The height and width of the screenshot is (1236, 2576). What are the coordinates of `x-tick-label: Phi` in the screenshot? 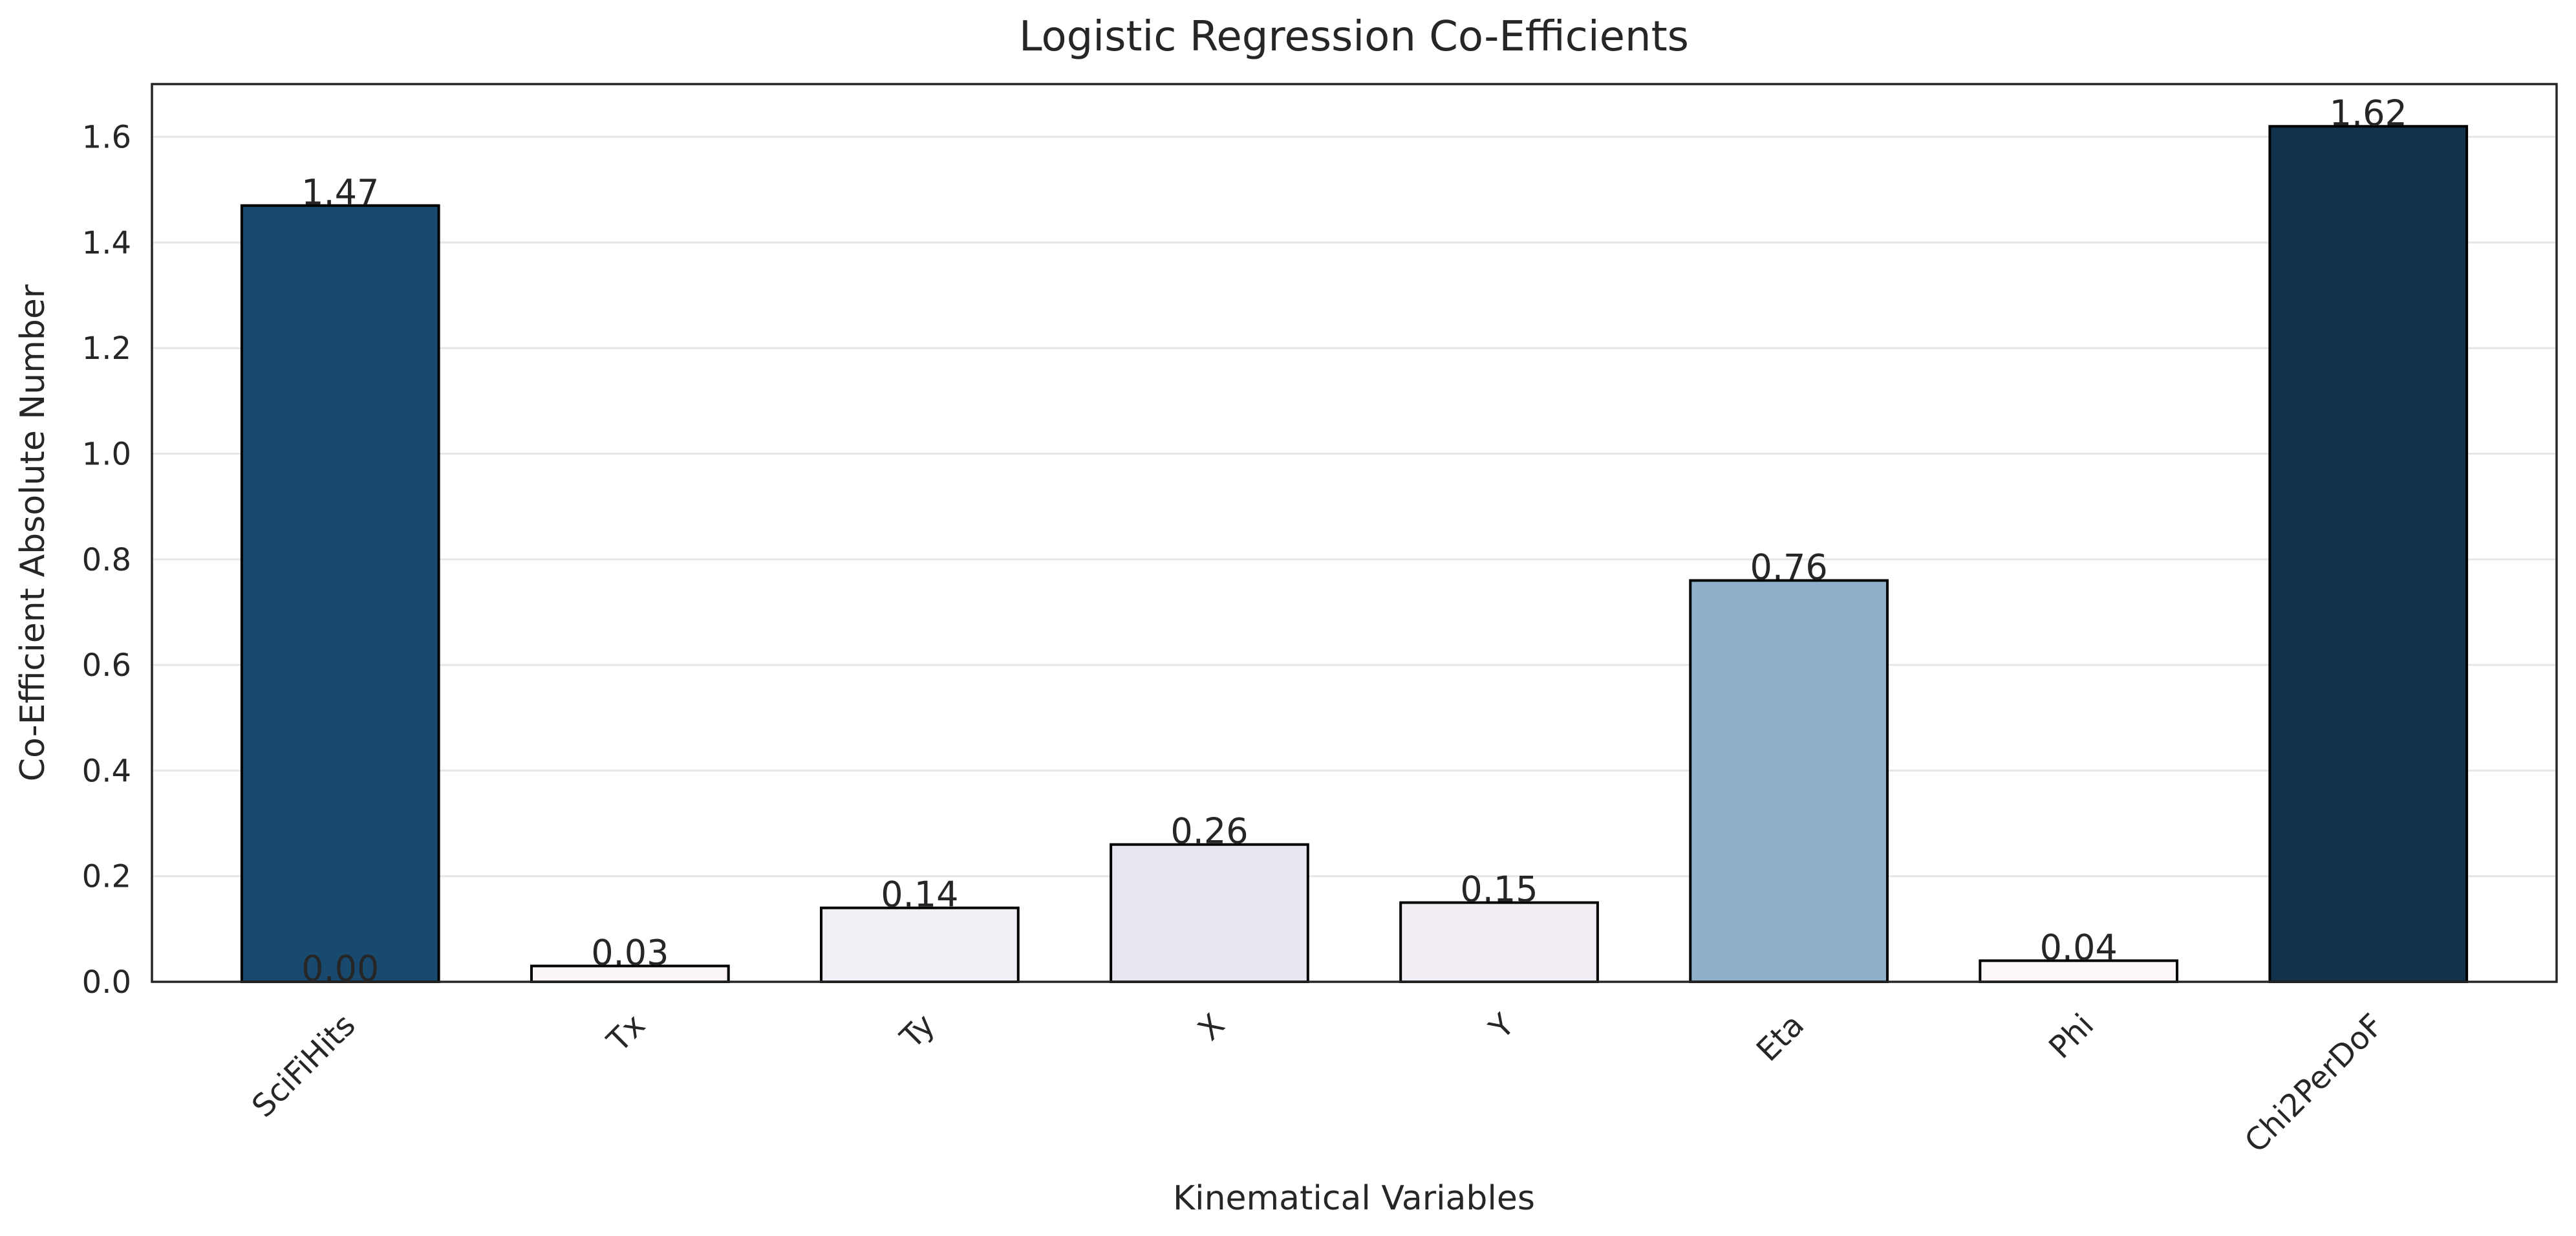 It's located at (2071, 1036).